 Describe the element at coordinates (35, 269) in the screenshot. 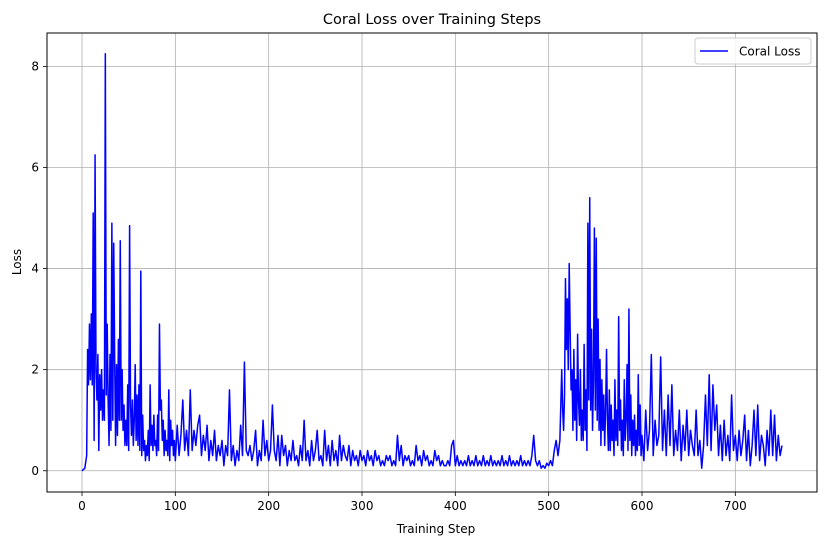

I see `y-tick-label: 4` at that location.